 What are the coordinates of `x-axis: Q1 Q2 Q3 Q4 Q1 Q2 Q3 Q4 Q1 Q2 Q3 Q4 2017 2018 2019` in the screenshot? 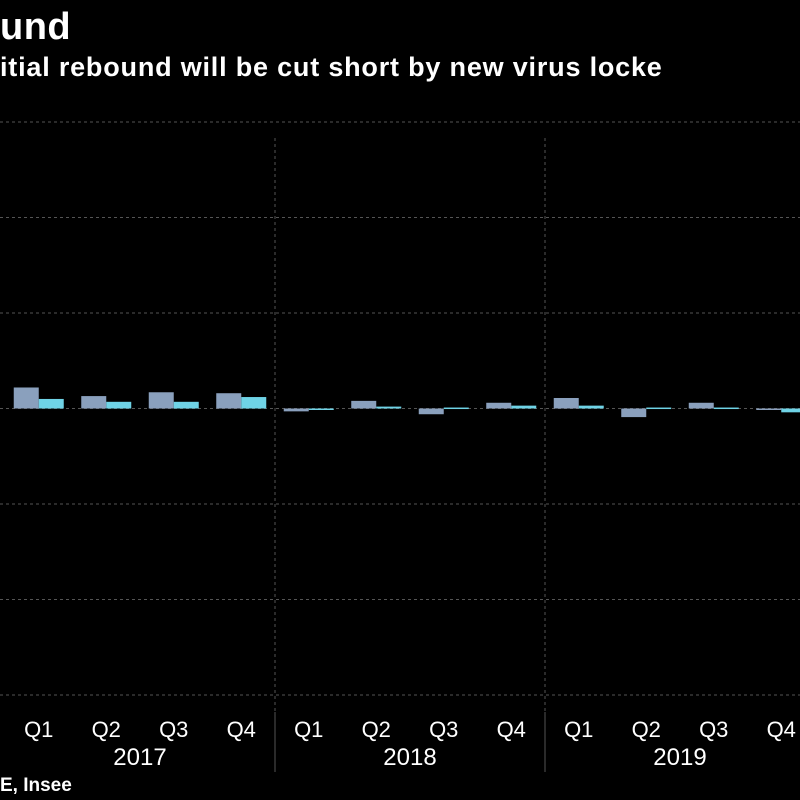 It's located at (410, 744).